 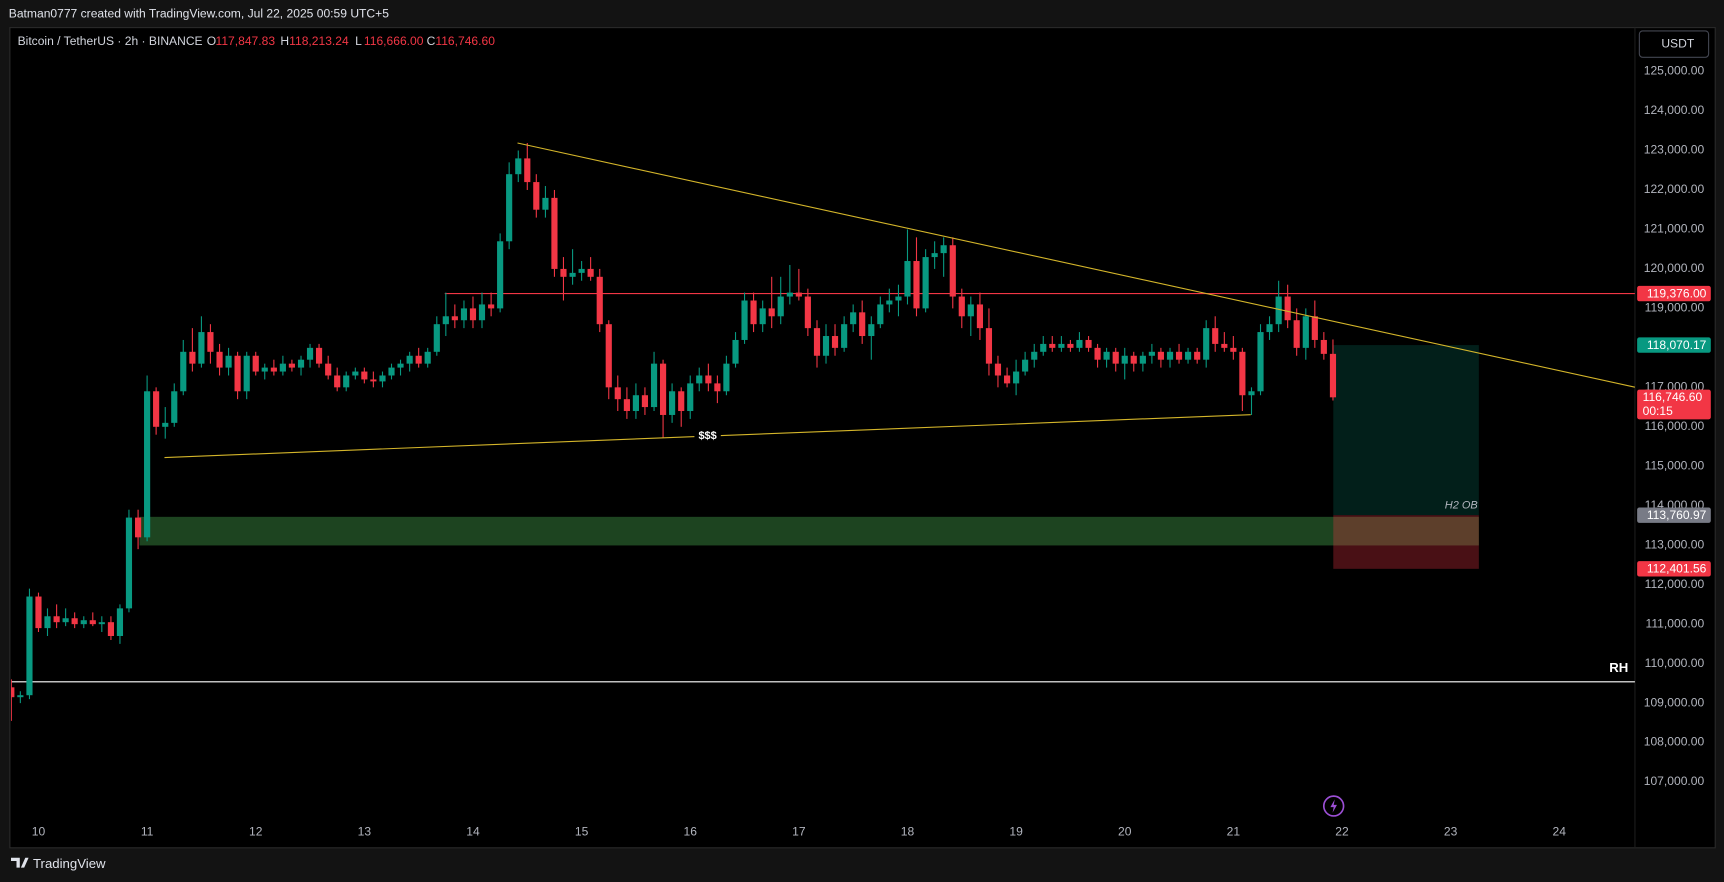 I want to click on stop-price-label-bg, so click(x=1674, y=569).